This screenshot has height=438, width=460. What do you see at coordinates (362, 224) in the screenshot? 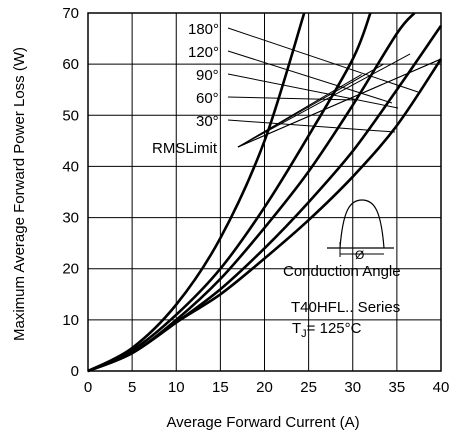
I see `inset-waveform` at bounding box center [362, 224].